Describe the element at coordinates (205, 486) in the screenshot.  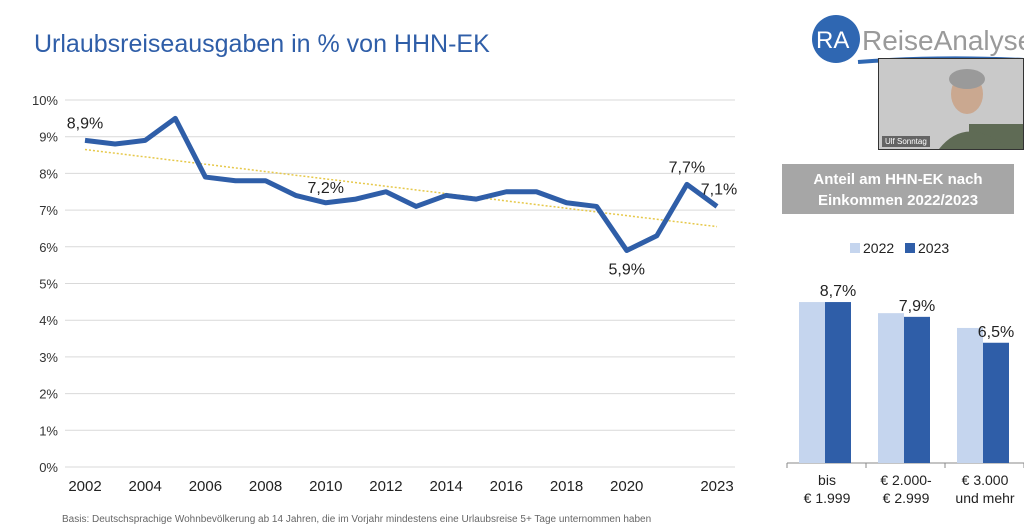
I see `x-tick-label: 2006` at that location.